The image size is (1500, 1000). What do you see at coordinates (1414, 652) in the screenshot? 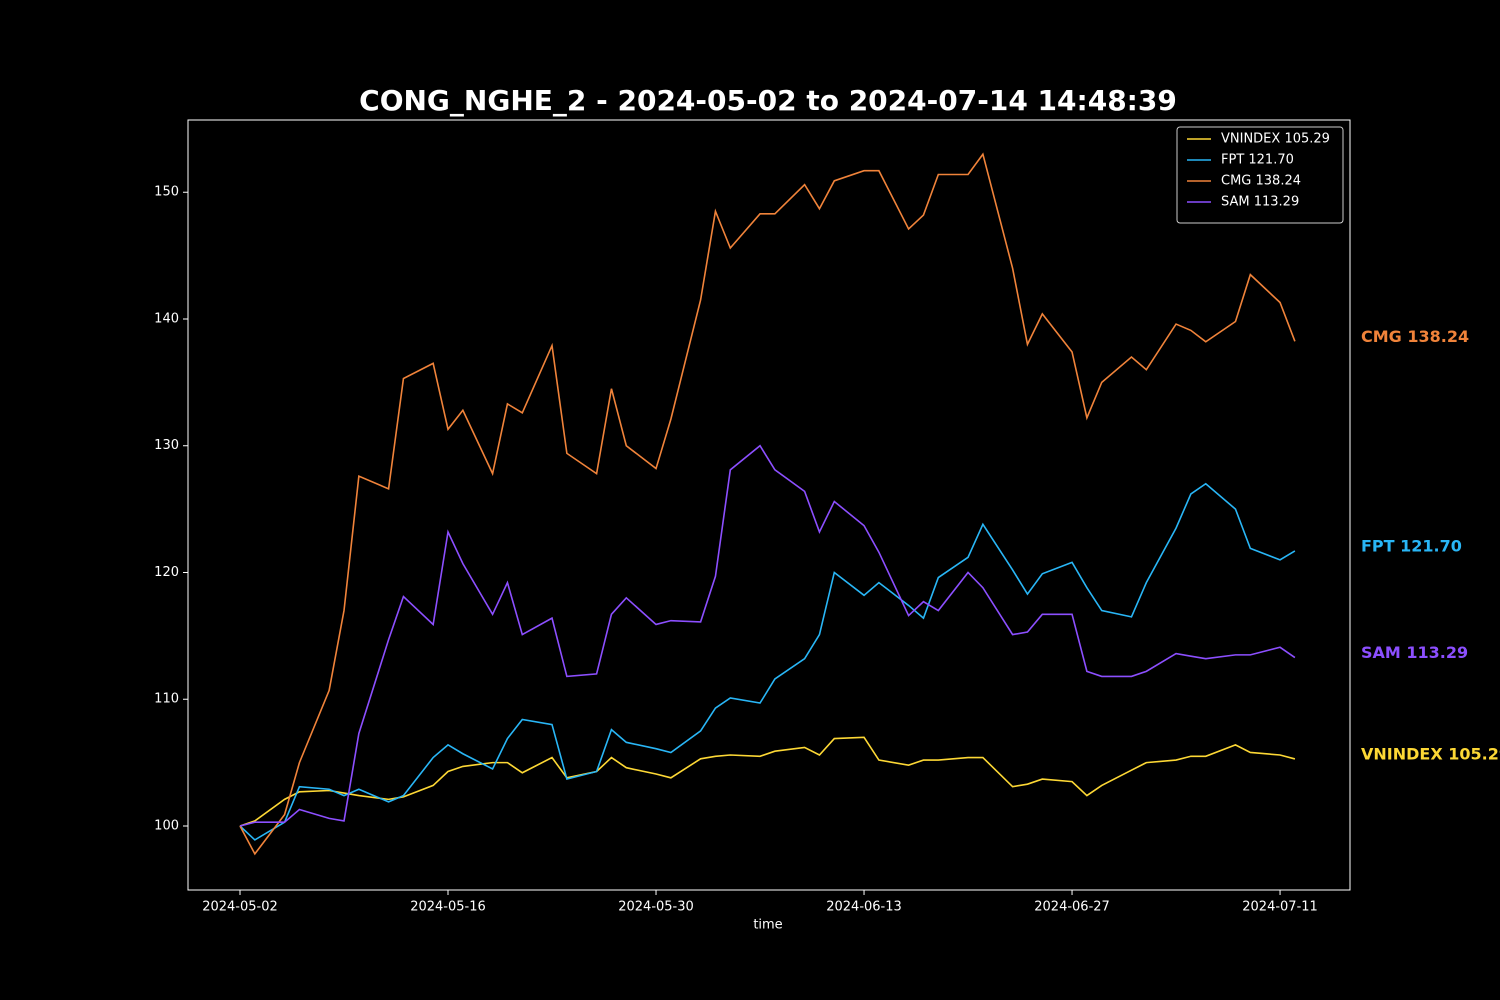
I see `end-label: SAM 113.29` at bounding box center [1414, 652].